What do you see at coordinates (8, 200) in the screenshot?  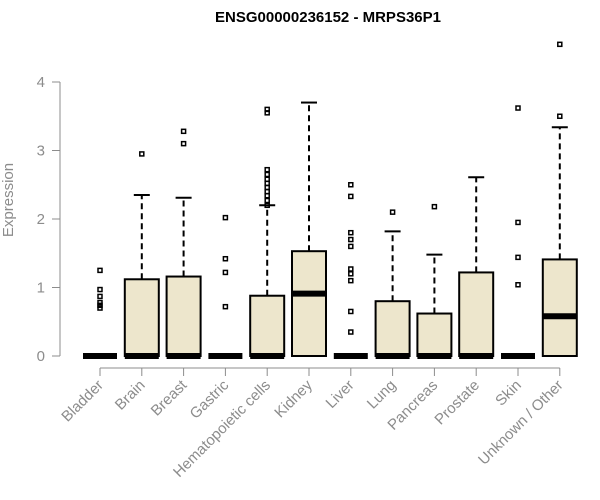 I see `y-axis-label: Expression` at bounding box center [8, 200].